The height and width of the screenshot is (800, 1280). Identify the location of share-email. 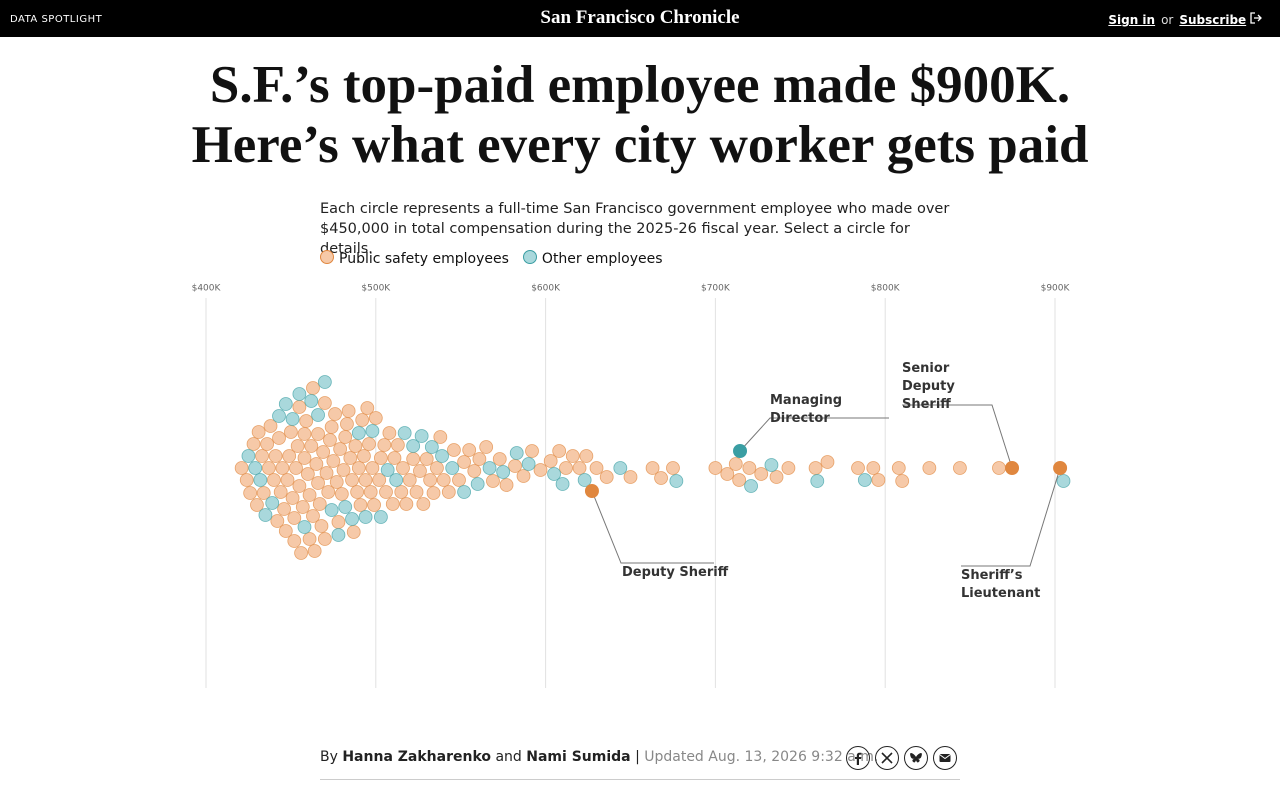
(945, 758).